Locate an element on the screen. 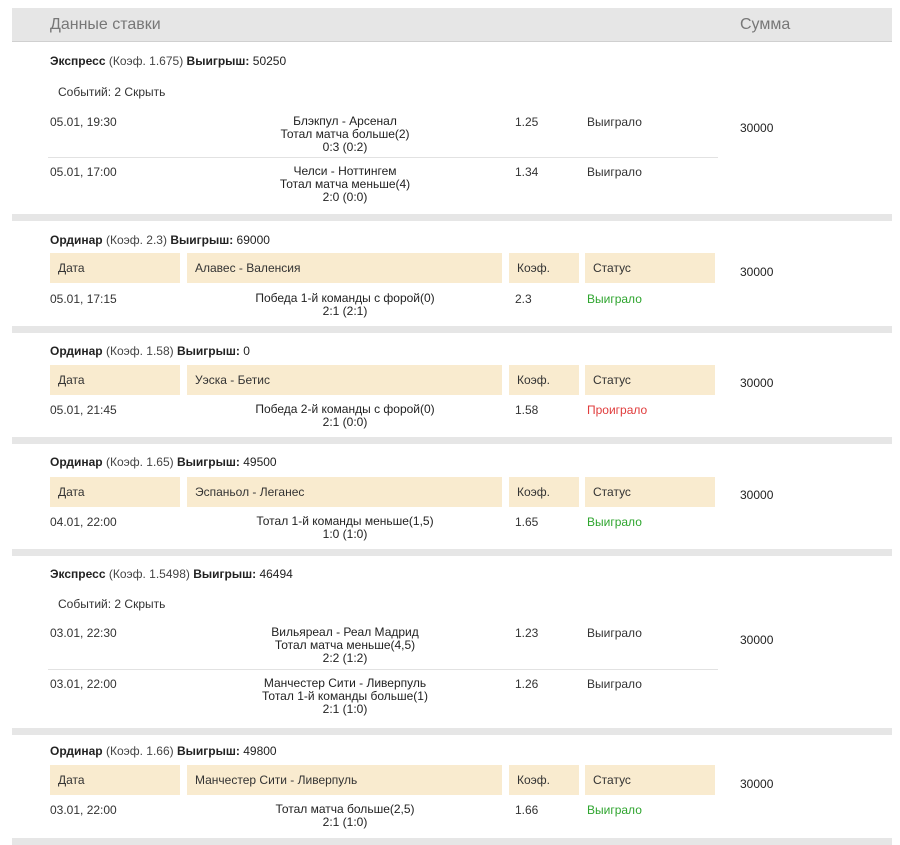 The image size is (900, 845). bet-win-value: 46494 is located at coordinates (276, 574).